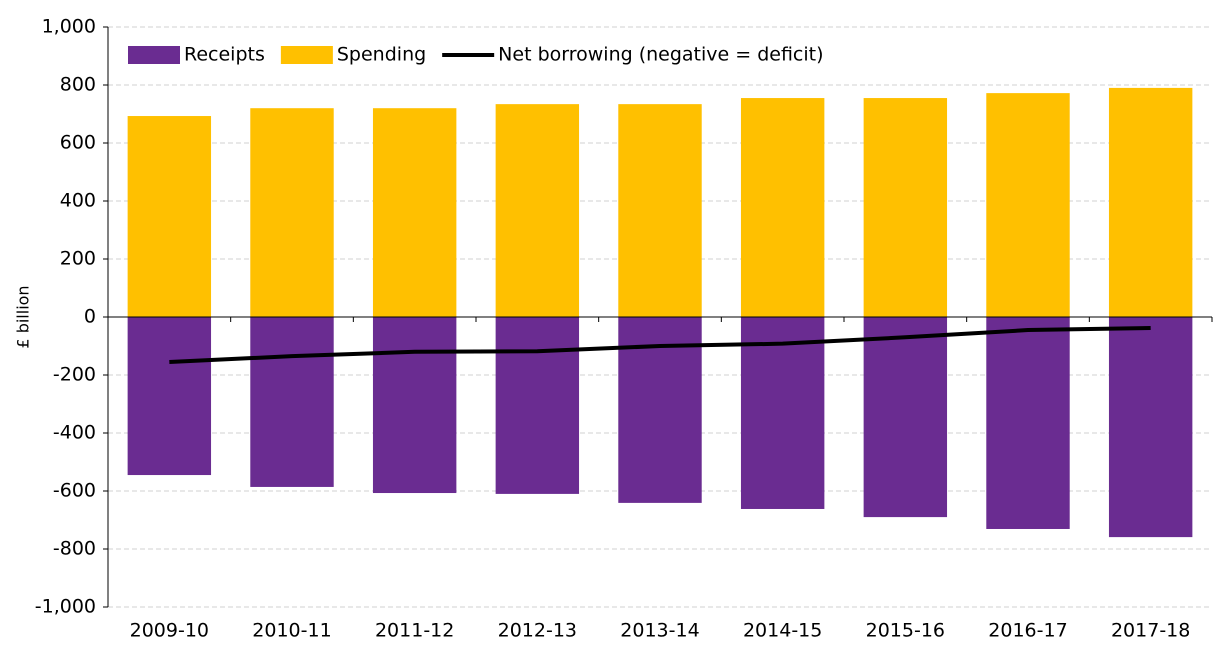 The width and height of the screenshot is (1214, 648). I want to click on y-tick-label: 800, so click(78, 85).